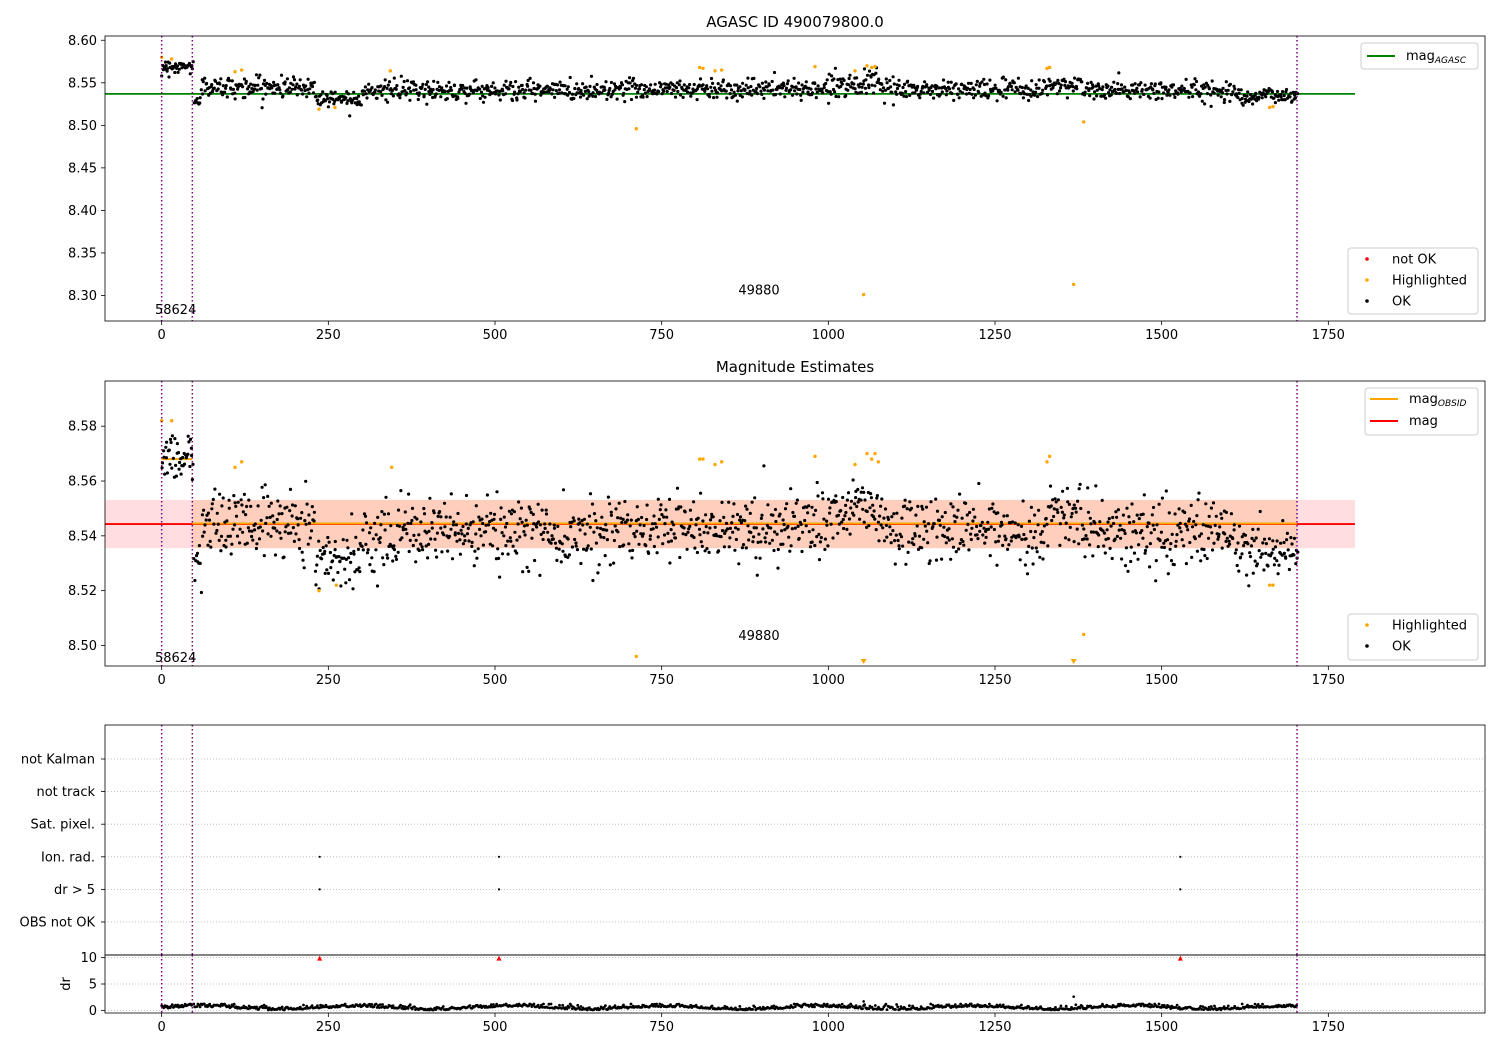 Image resolution: width=1500 pixels, height=1050 pixels. I want to click on x-tick-label: 750, so click(661, 1027).